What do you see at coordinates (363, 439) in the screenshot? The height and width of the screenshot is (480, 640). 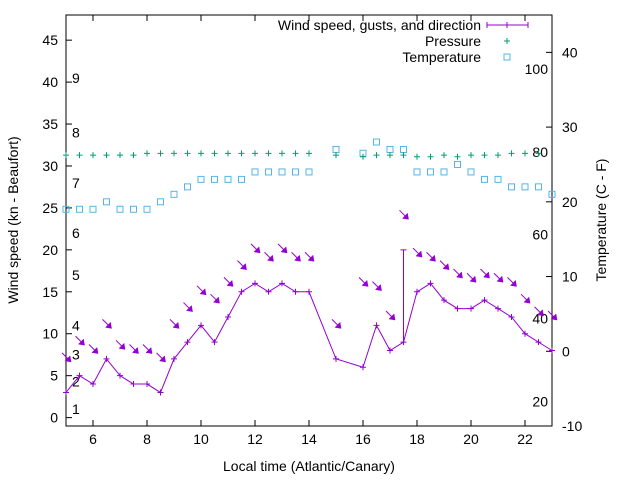 I see `x-tick-label: 16` at bounding box center [363, 439].